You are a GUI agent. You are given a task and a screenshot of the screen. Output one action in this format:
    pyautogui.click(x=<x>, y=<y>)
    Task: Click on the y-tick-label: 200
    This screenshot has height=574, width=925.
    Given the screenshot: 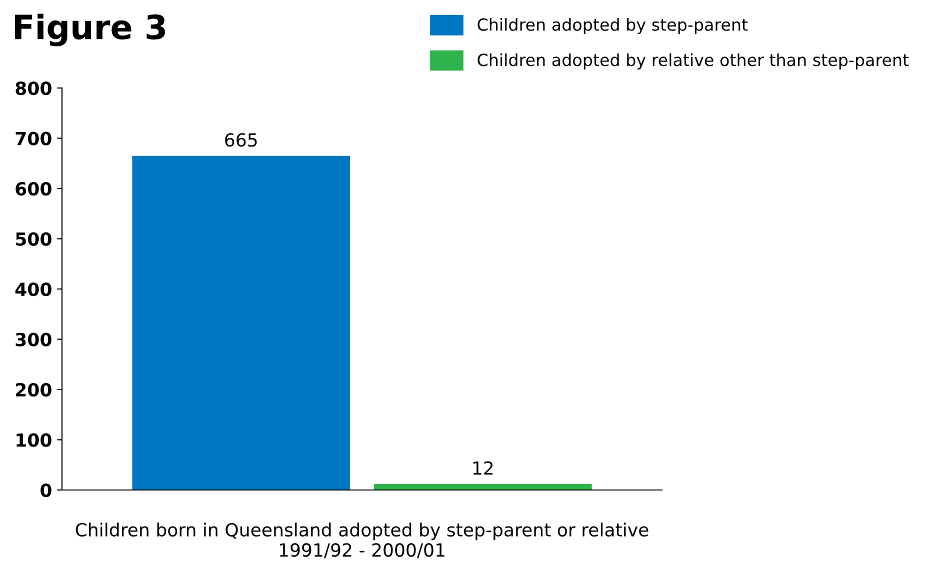 What is the action you would take?
    pyautogui.click(x=34, y=389)
    